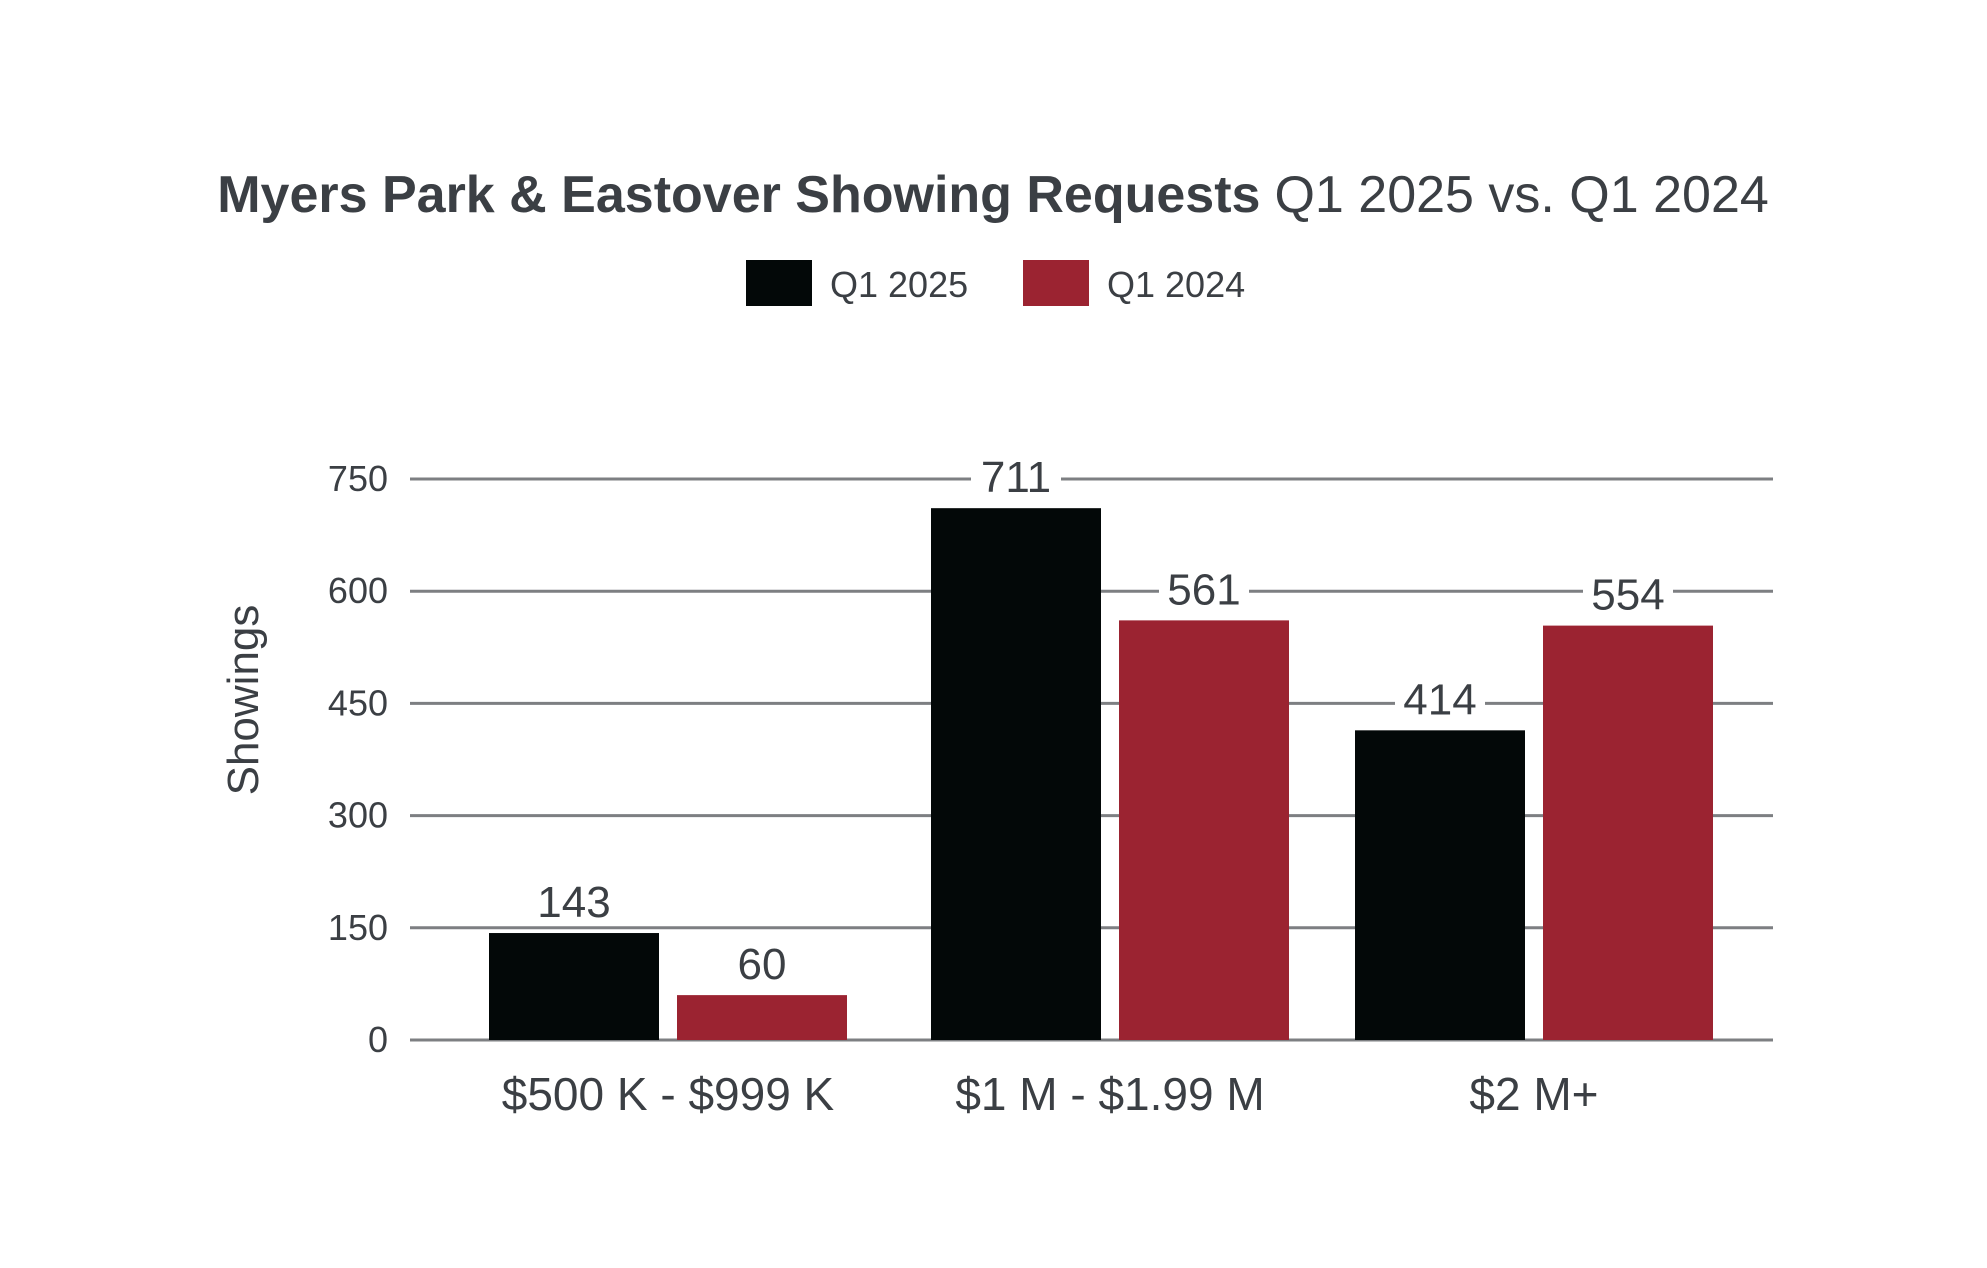 Image resolution: width=1987 pixels, height=1268 pixels. Describe the element at coordinates (1109, 1094) in the screenshot. I see `x-tick-label: $1 M - $1.99 M` at that location.